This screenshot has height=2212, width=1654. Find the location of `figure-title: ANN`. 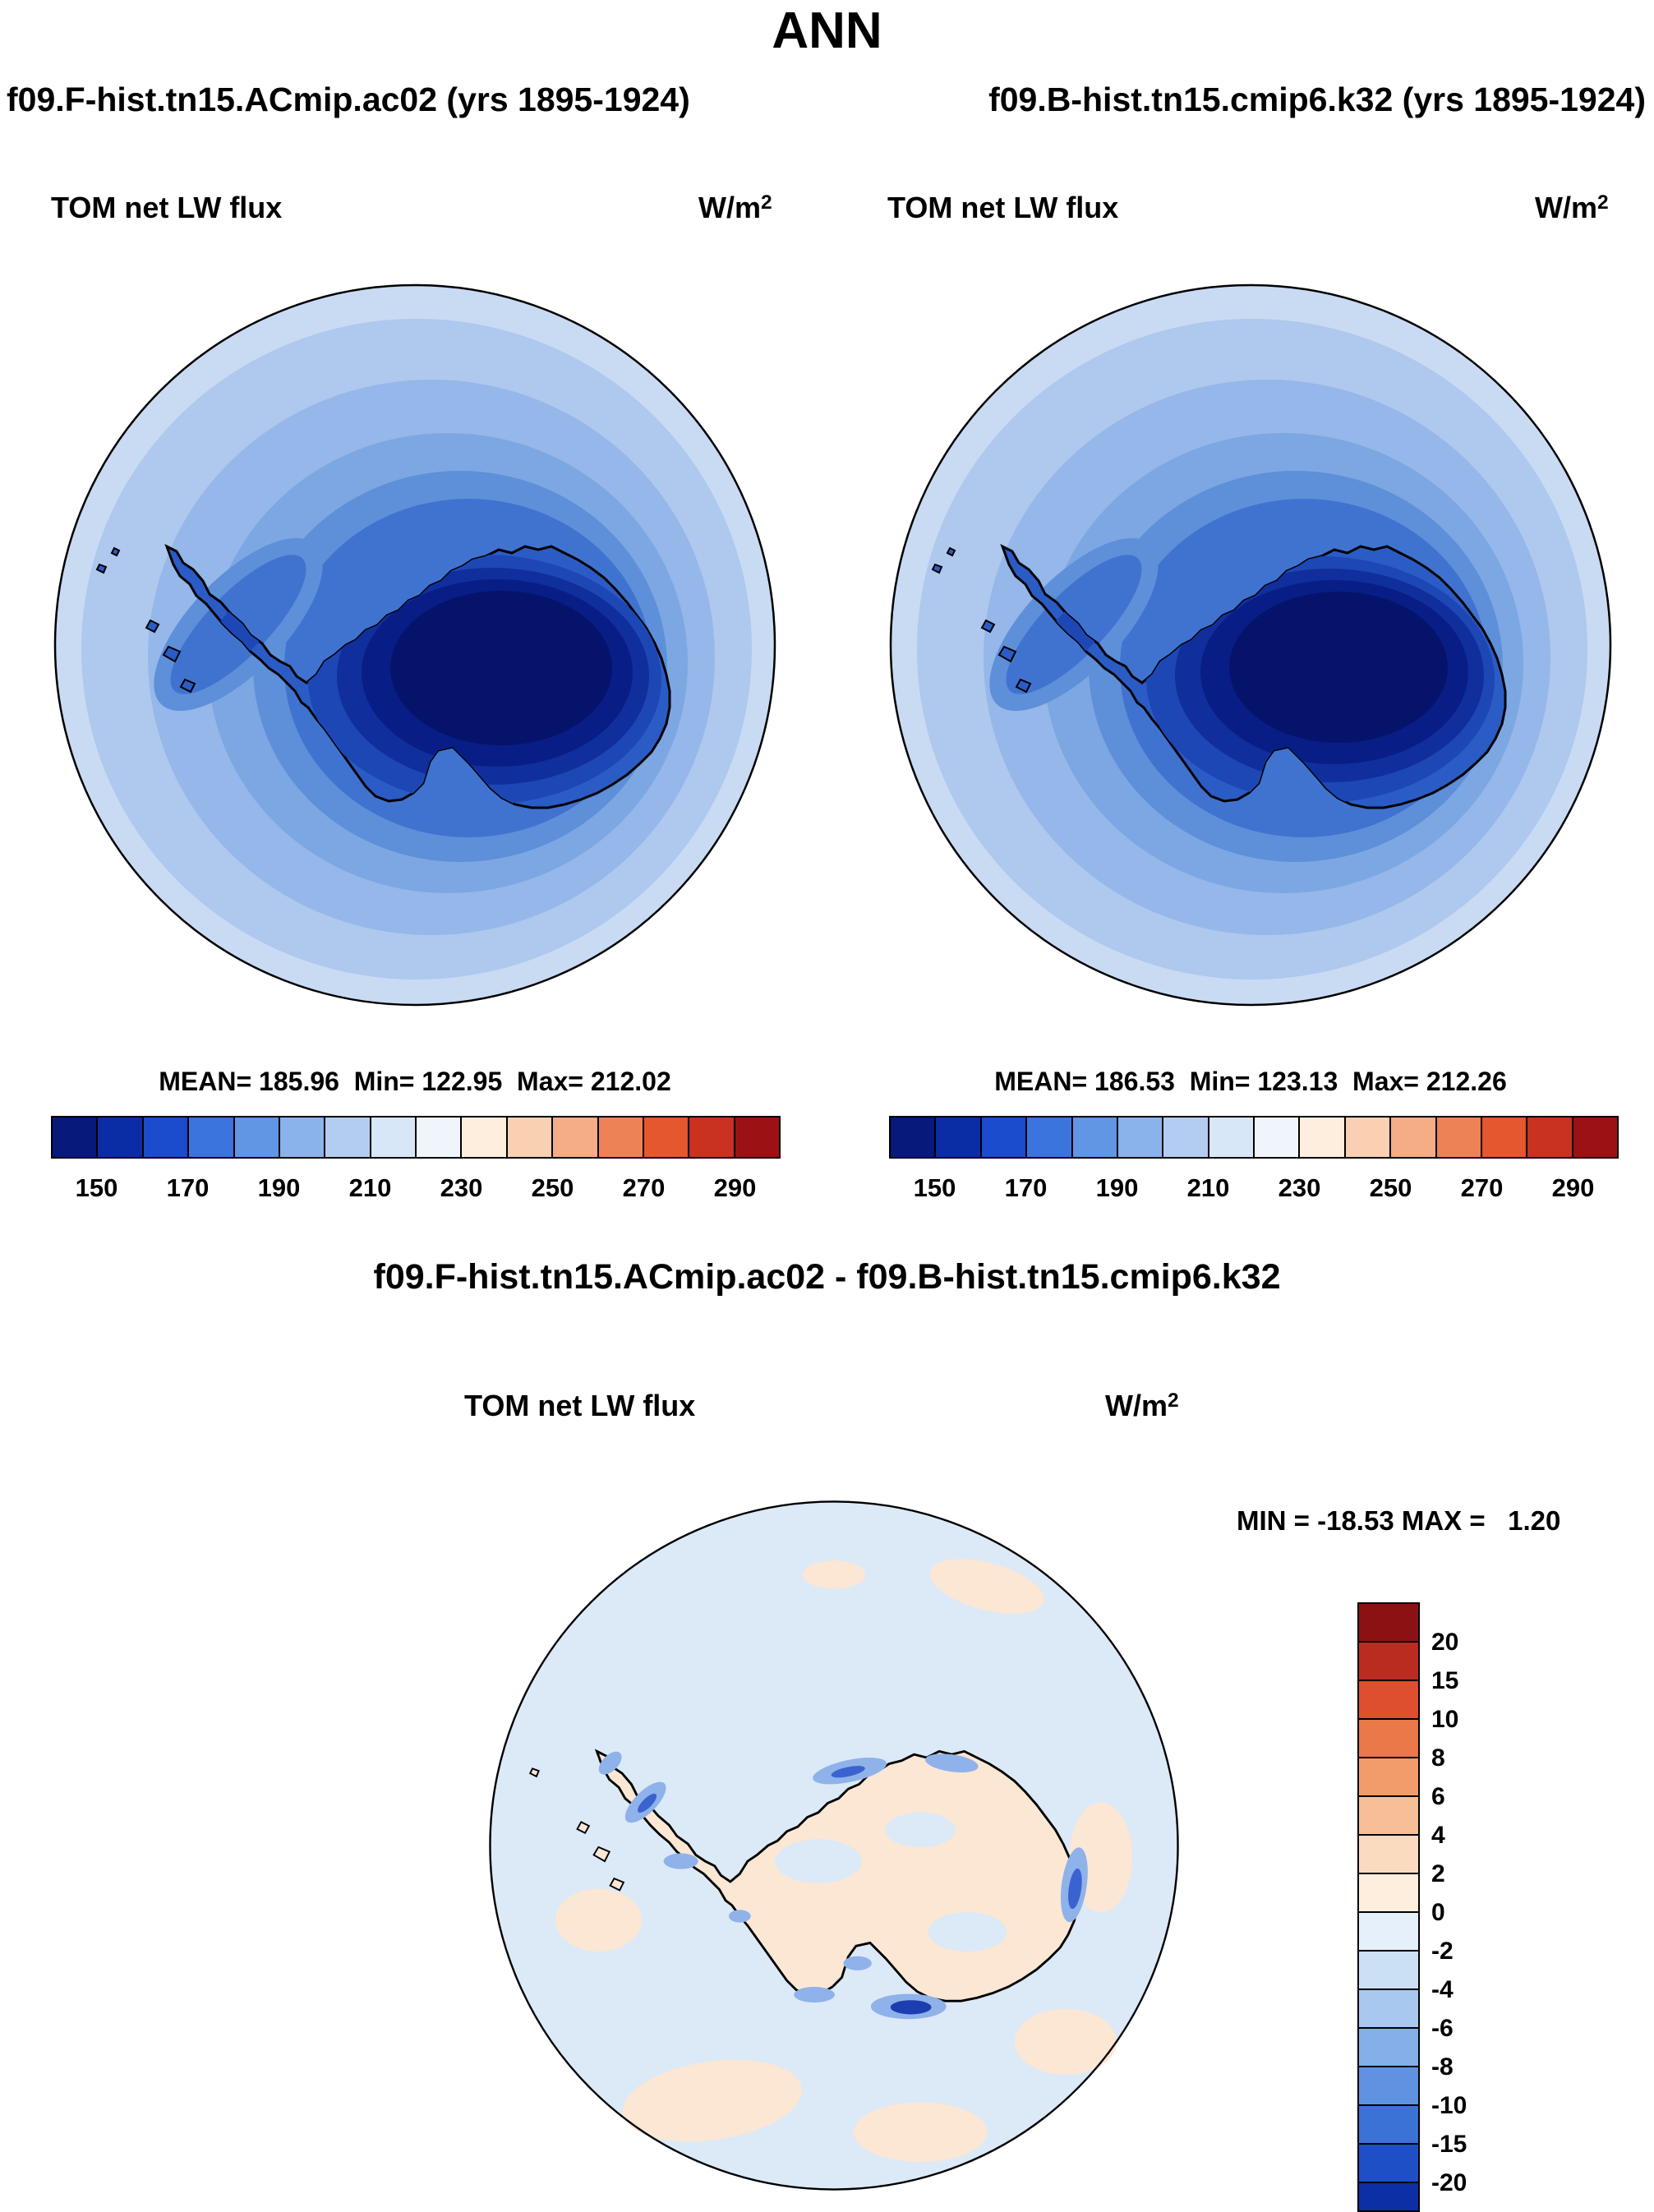

figure-title: ANN is located at coordinates (827, 31).